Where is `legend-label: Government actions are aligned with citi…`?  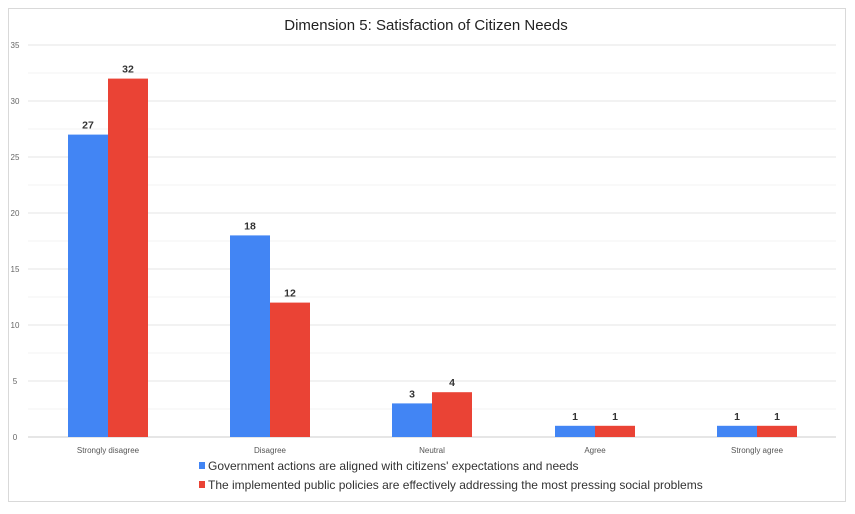
legend-label: Government actions are aligned with citi… is located at coordinates (393, 466).